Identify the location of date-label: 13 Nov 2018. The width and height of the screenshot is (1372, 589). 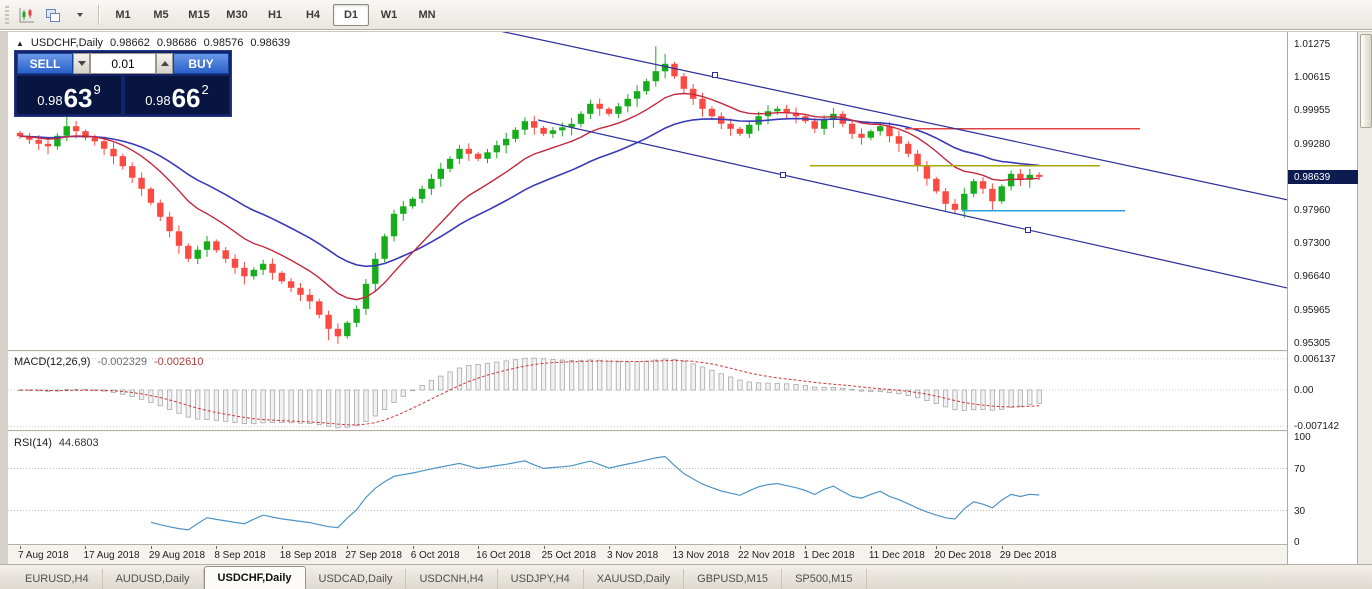
(701, 555).